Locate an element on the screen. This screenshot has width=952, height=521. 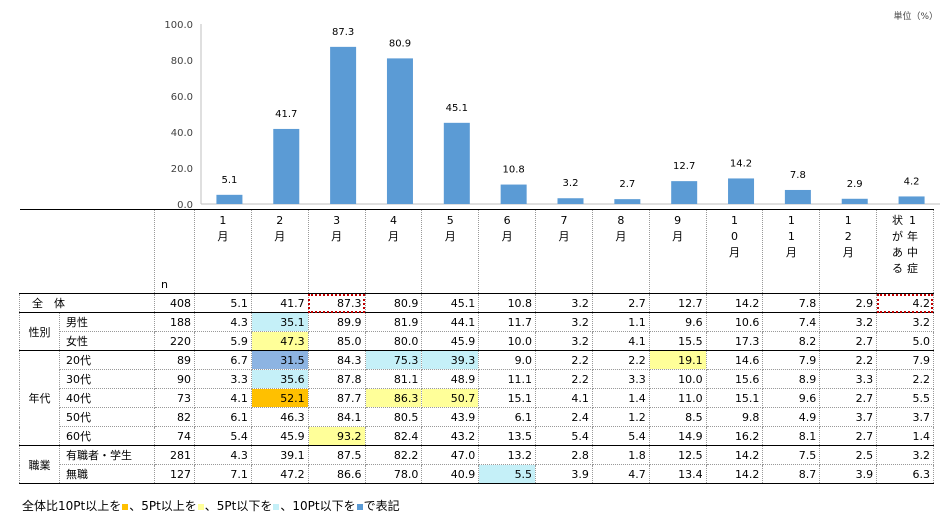
value-cell: 9.8 is located at coordinates (734, 417).